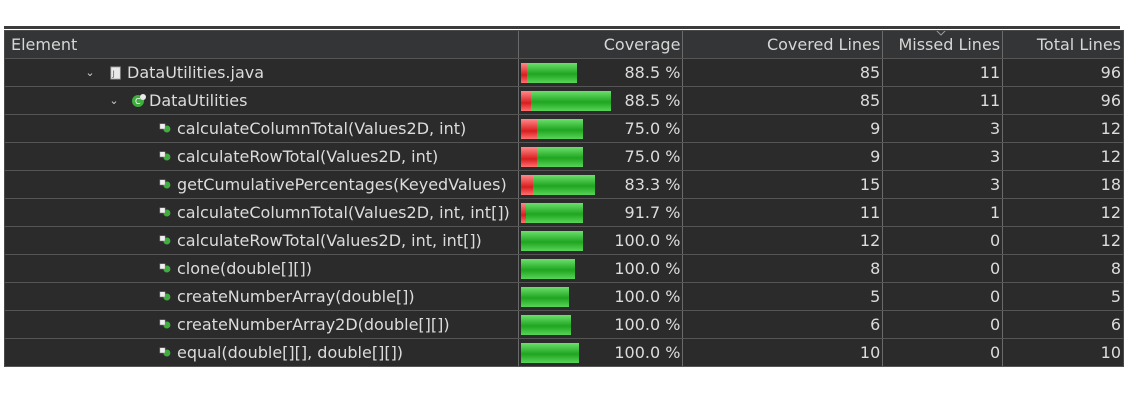  I want to click on total-lines-cell: 18, so click(1063, 184).